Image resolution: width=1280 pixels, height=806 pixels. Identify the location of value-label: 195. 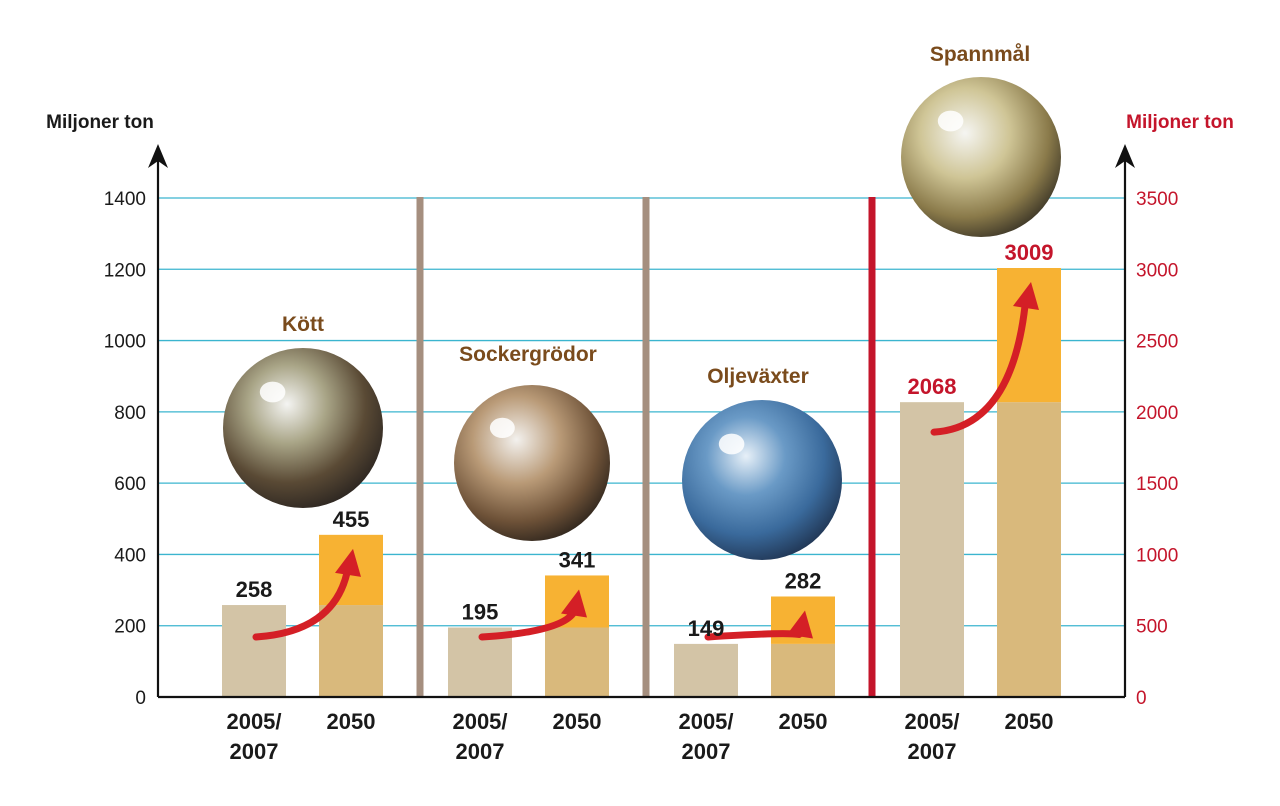
(480, 611).